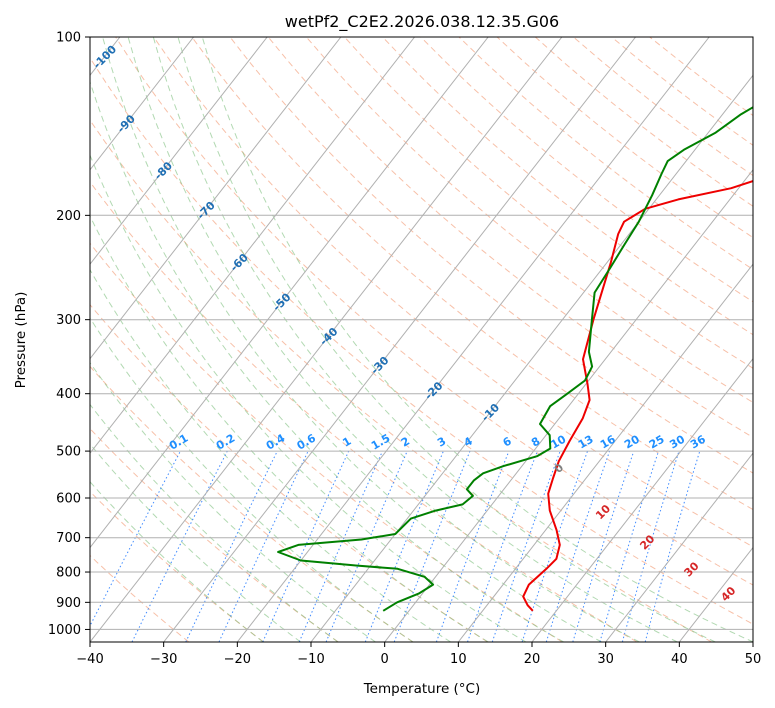  I want to click on x-tick-label: −10, so click(310, 659).